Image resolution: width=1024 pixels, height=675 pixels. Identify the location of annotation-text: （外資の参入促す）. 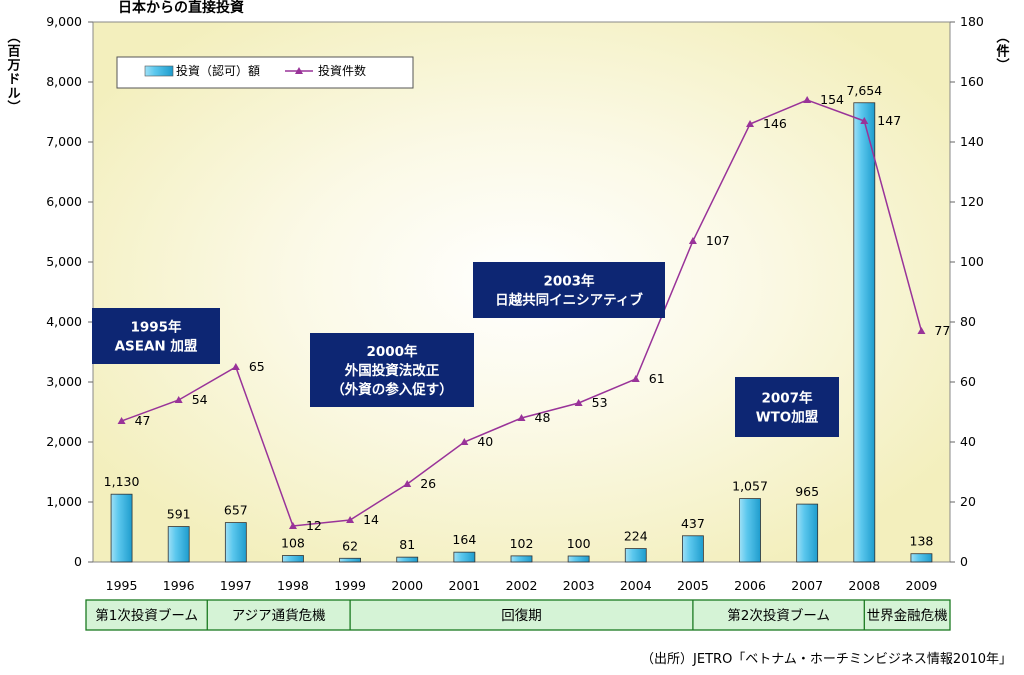
(392, 389).